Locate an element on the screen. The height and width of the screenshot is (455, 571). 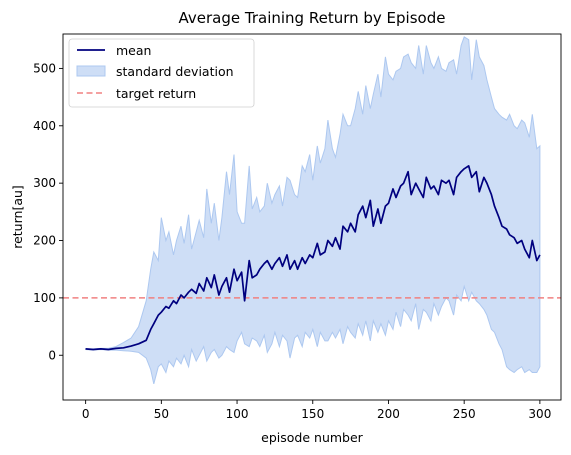
x-tick-label: 300 is located at coordinates (539, 414).